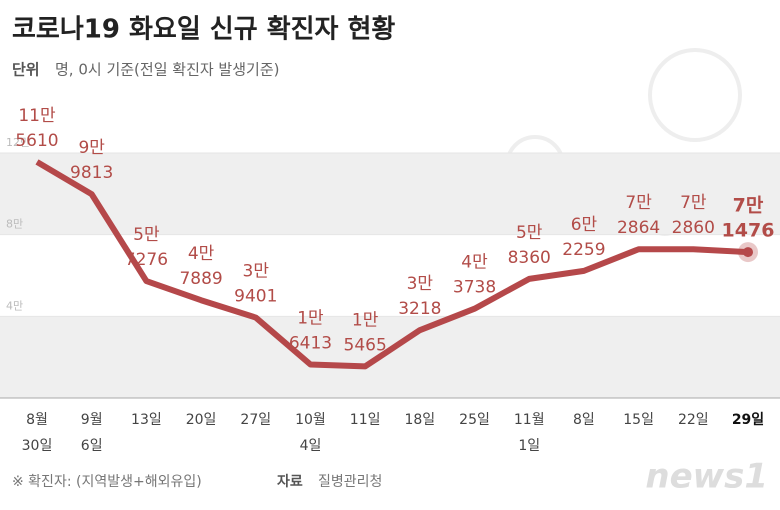 The width and height of the screenshot is (780, 510). What do you see at coordinates (14, 305) in the screenshot?
I see `y-tick-label: 4만` at bounding box center [14, 305].